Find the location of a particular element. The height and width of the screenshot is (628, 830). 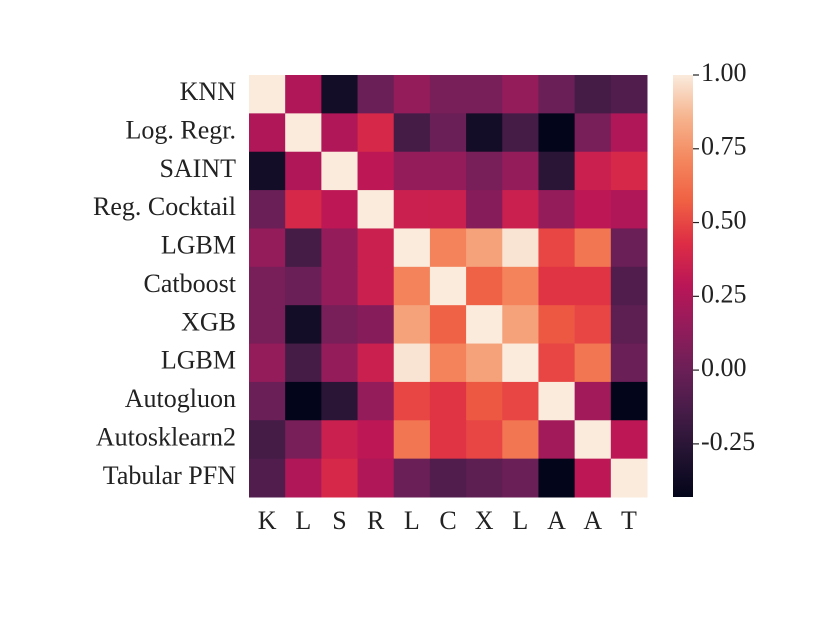

colorbar-tick-label: 0.50 is located at coordinates (724, 220).